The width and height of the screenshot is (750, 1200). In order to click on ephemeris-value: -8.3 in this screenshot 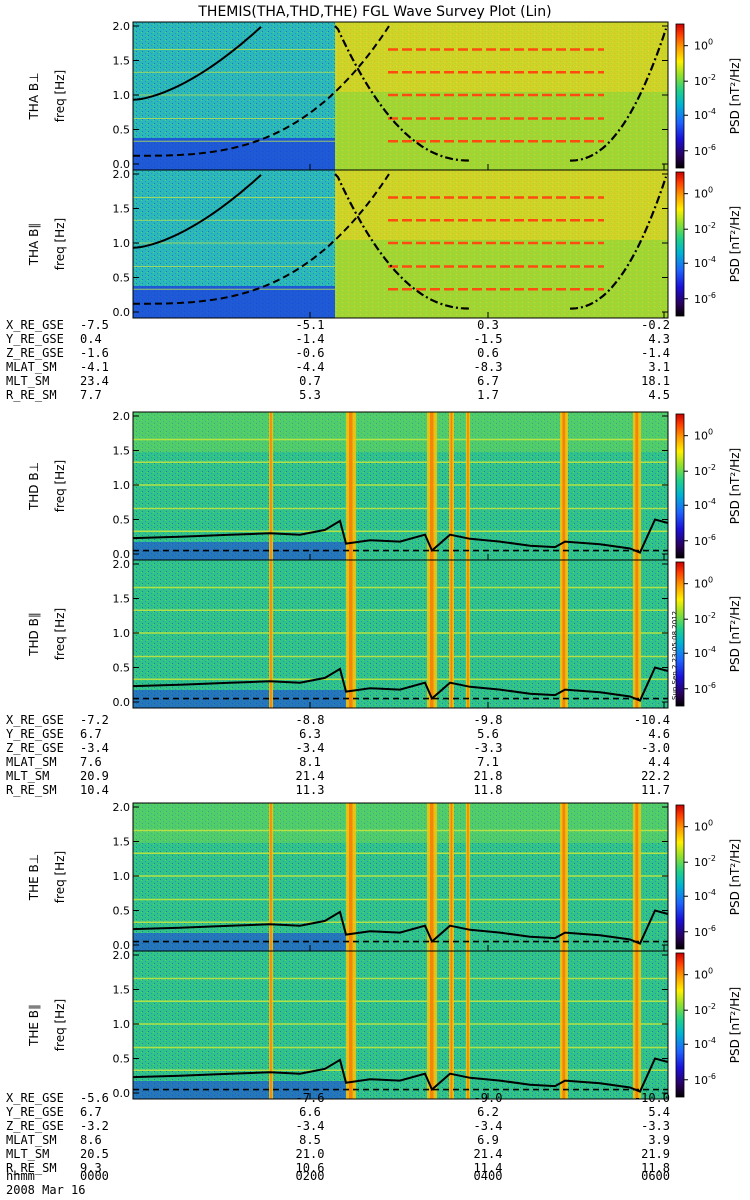, I will do `click(488, 367)`.